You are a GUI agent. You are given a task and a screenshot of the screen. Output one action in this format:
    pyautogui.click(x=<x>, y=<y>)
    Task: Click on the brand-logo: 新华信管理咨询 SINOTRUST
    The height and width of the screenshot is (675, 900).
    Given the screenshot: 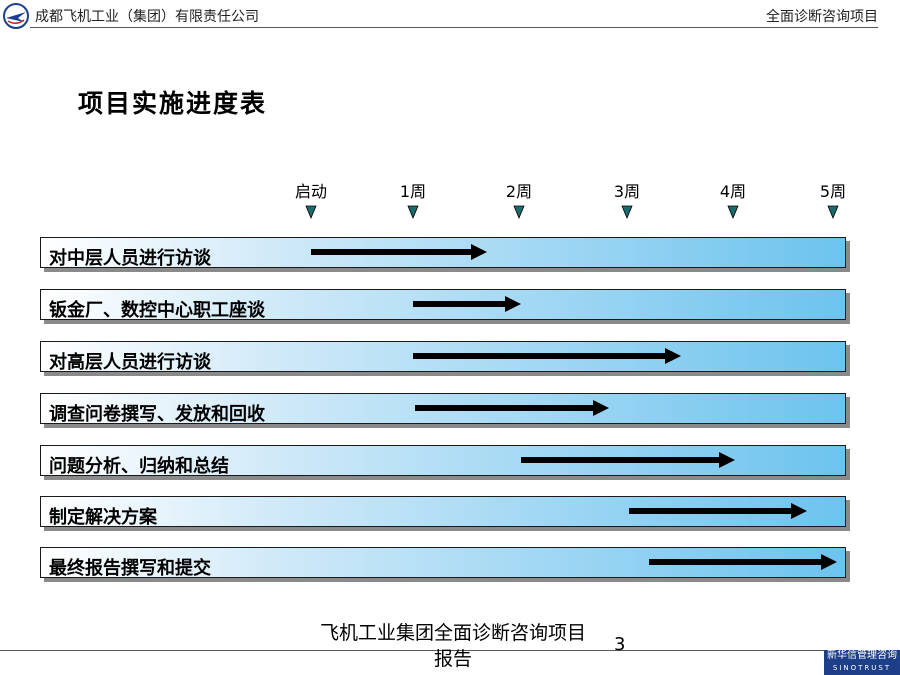 What is the action you would take?
    pyautogui.click(x=862, y=662)
    